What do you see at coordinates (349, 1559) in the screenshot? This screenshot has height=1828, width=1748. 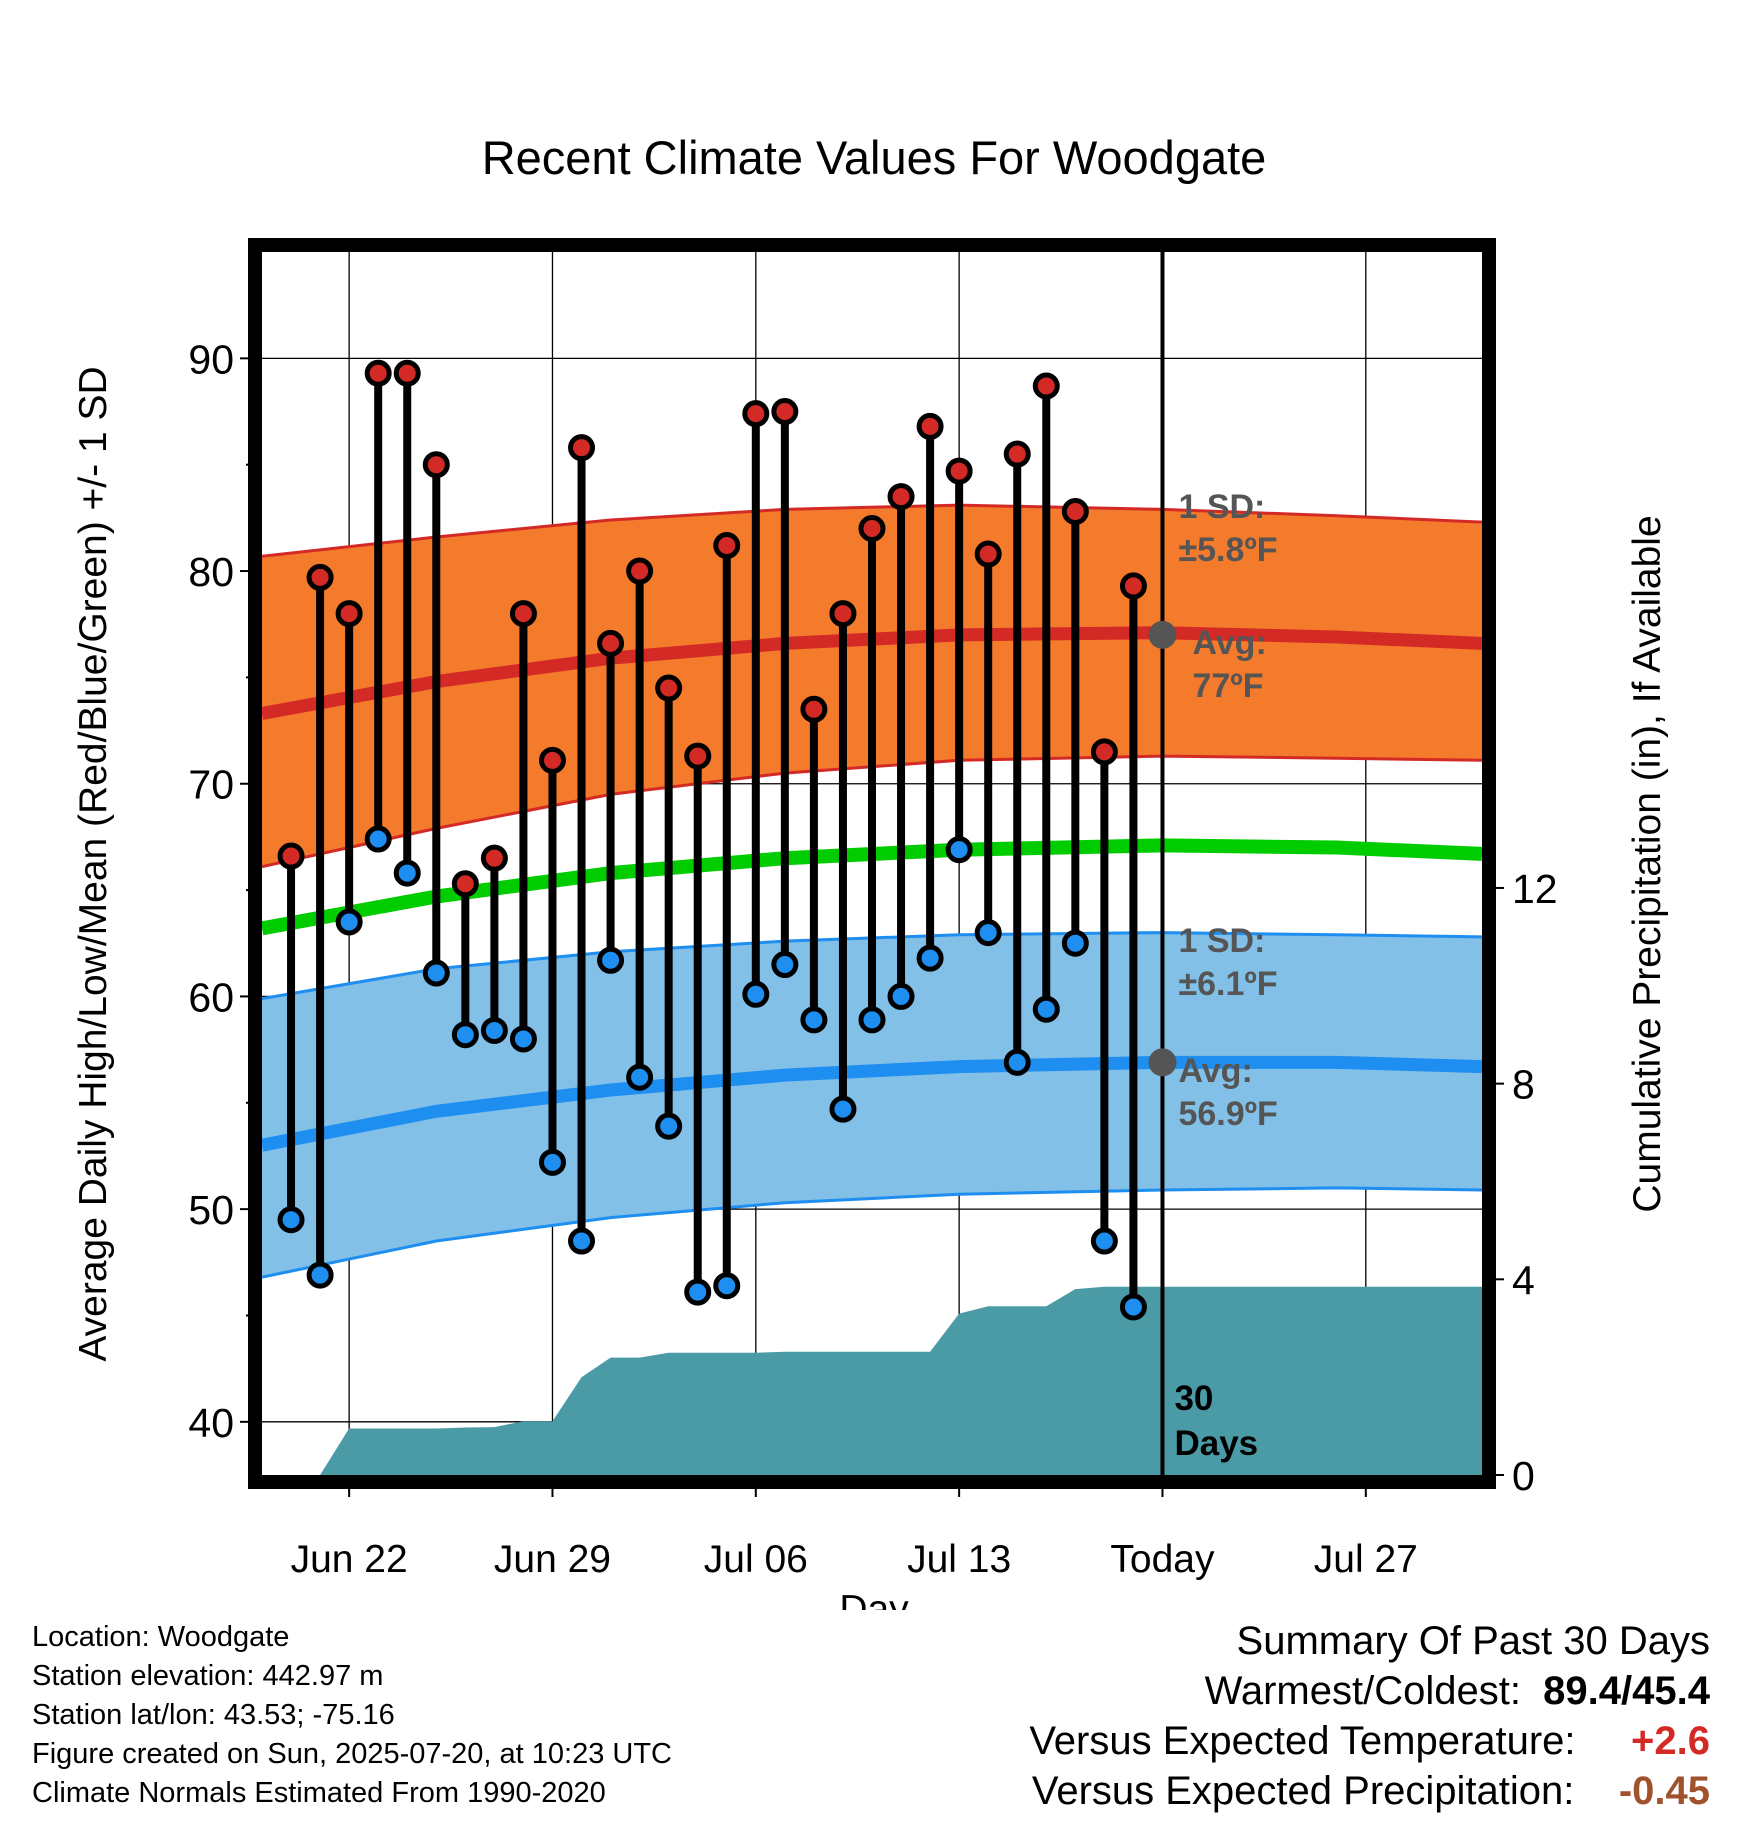 I see `x-tick-label: Jun 22` at bounding box center [349, 1559].